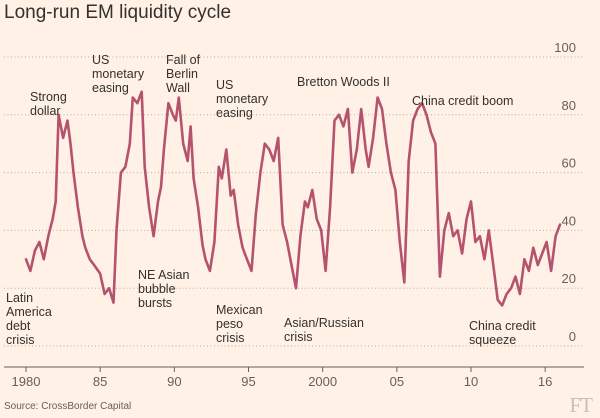 The width and height of the screenshot is (600, 418). Describe the element at coordinates (545, 381) in the screenshot. I see `x-tick-label: 16` at that location.